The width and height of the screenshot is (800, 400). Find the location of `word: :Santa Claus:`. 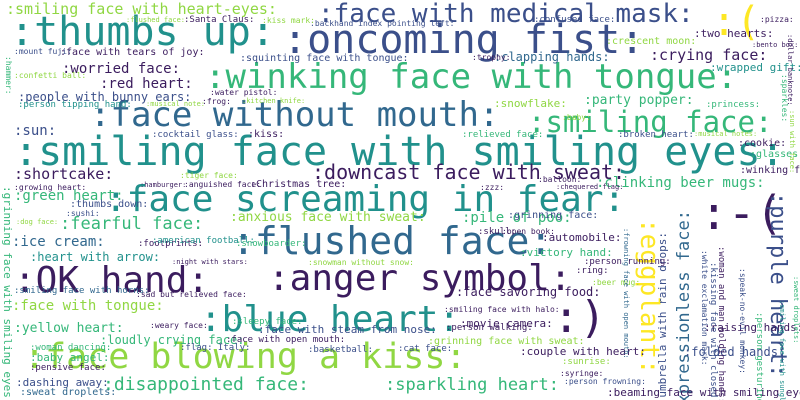

word: :Santa Claus: is located at coordinates (219, 20).